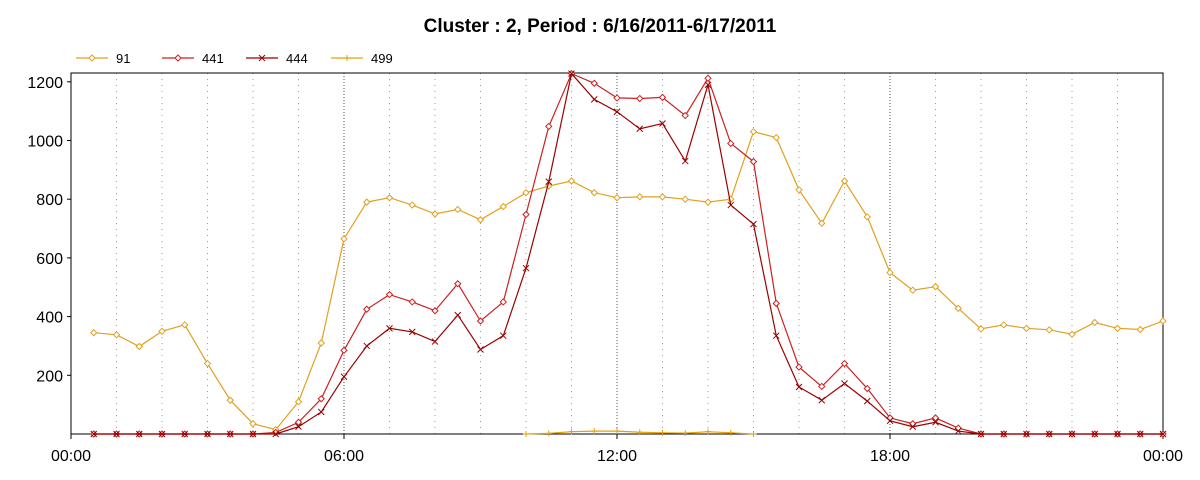 The width and height of the screenshot is (1200, 480). Describe the element at coordinates (213, 58) in the screenshot. I see `legend-label: 441` at that location.